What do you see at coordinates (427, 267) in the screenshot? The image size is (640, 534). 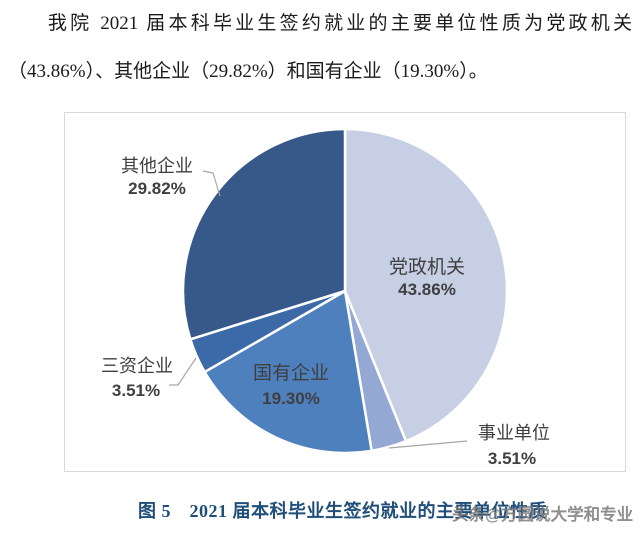 I see `slice-label-name-0: 党政机关` at bounding box center [427, 267].